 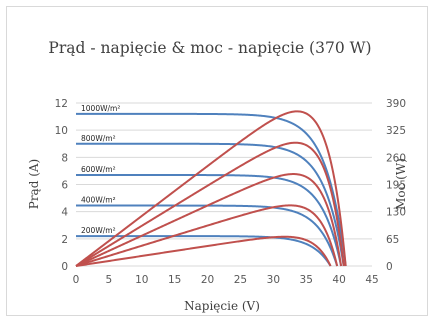 What do you see at coordinates (273, 280) in the screenshot?
I see `x-tick-label: 30` at bounding box center [273, 280].